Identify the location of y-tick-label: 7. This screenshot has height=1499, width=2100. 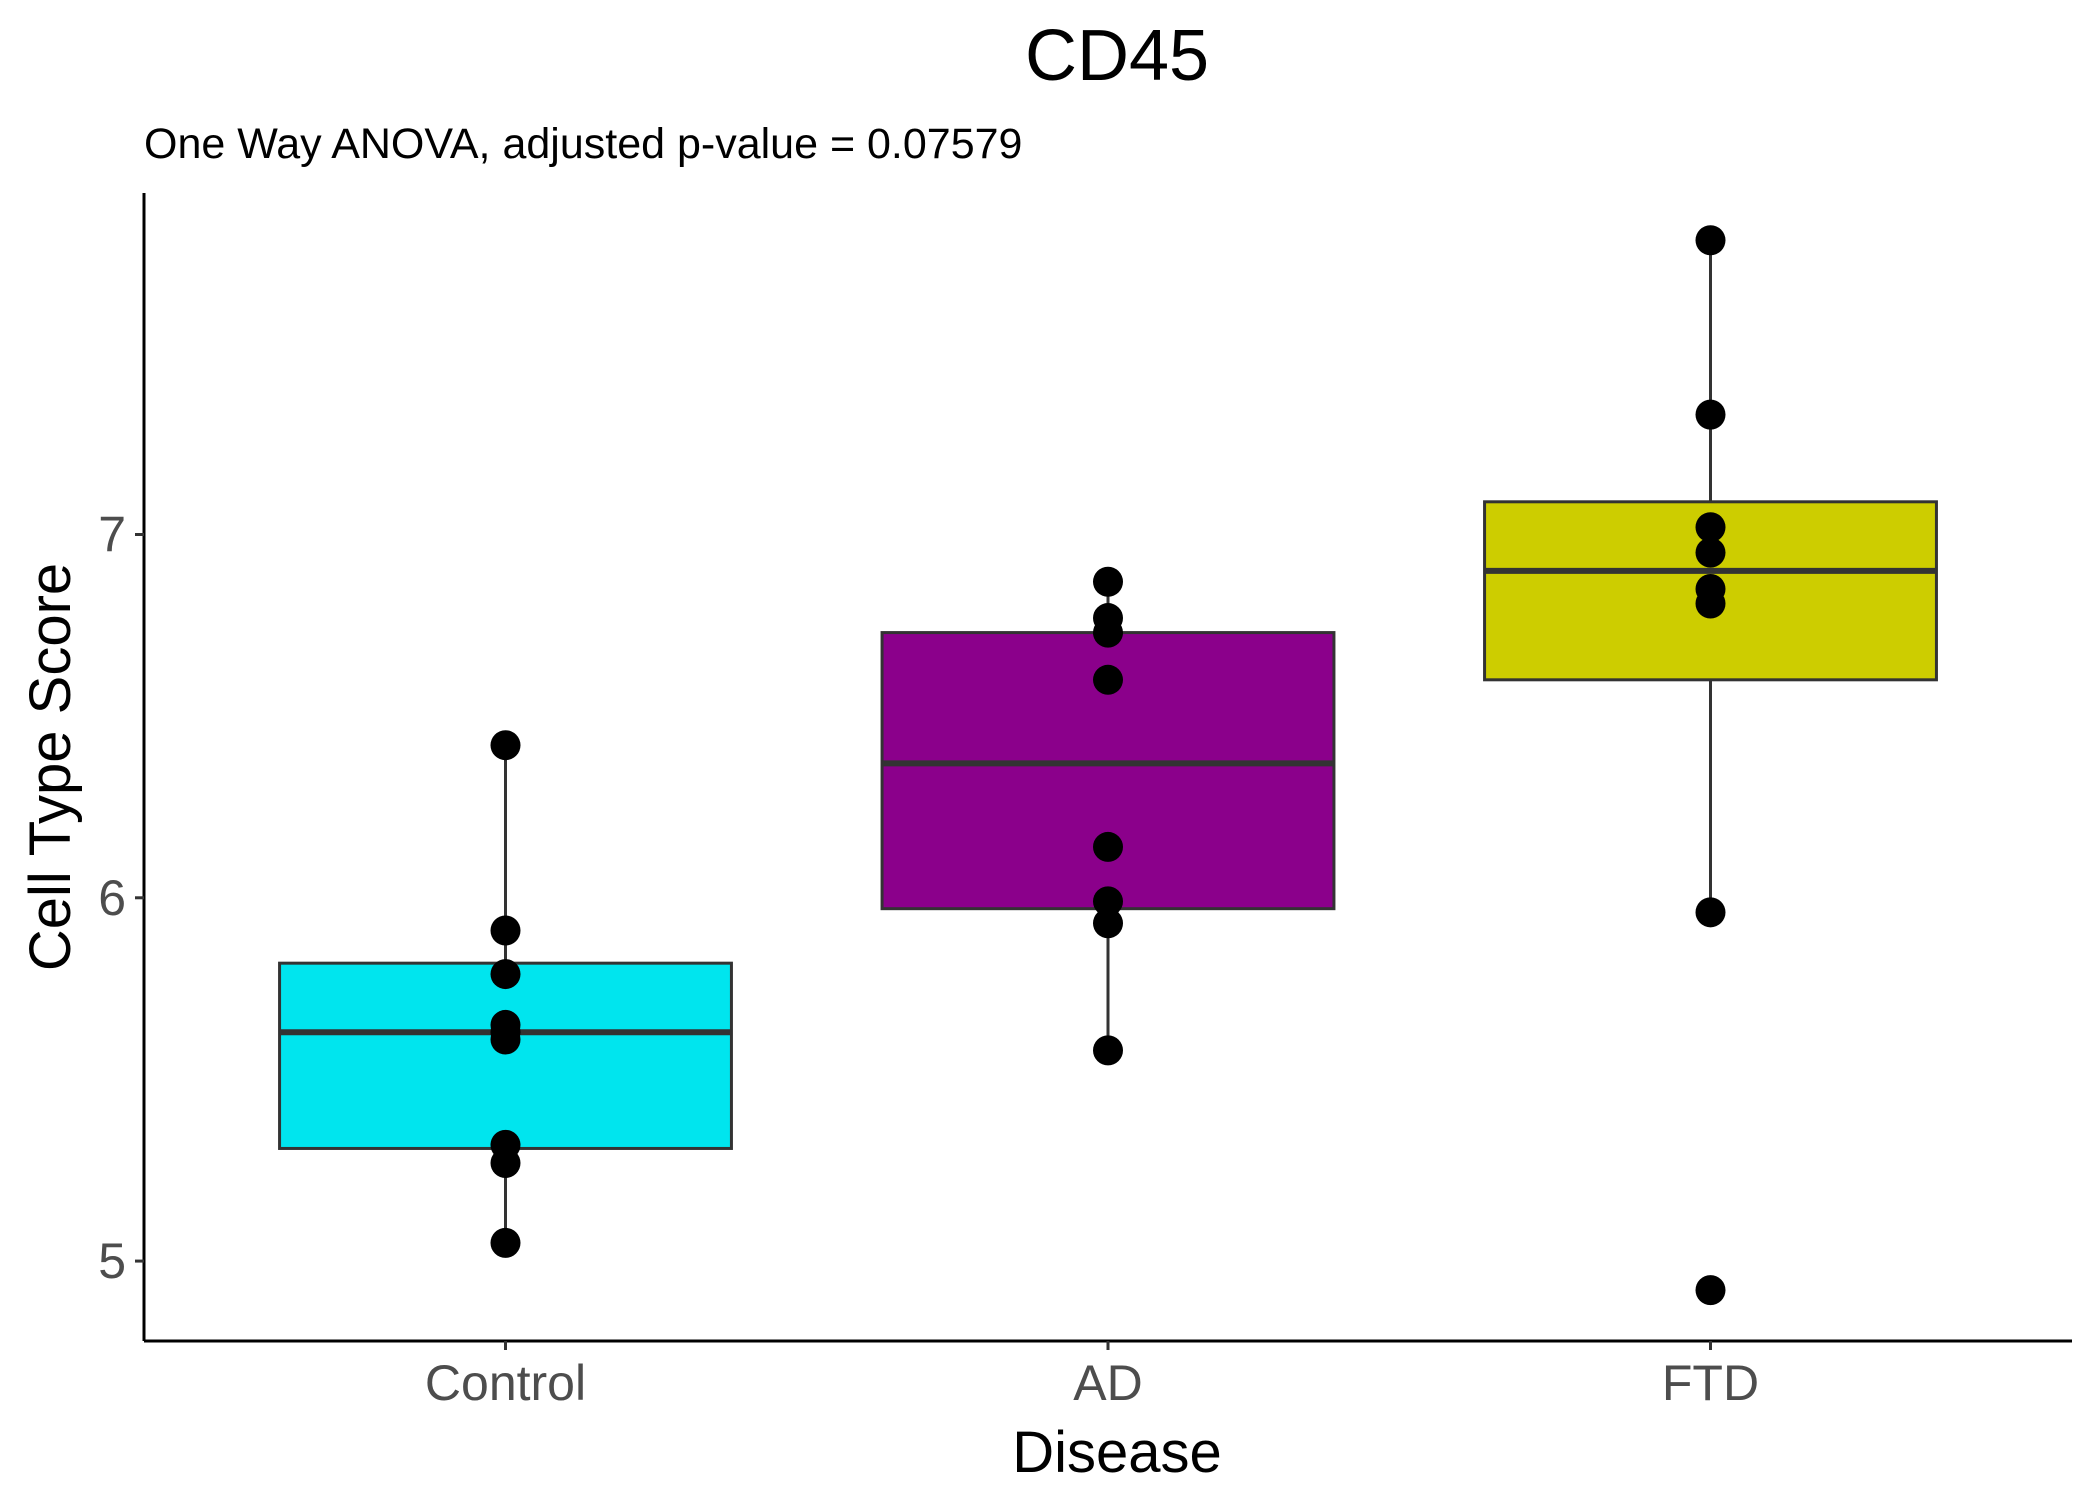
(112, 534).